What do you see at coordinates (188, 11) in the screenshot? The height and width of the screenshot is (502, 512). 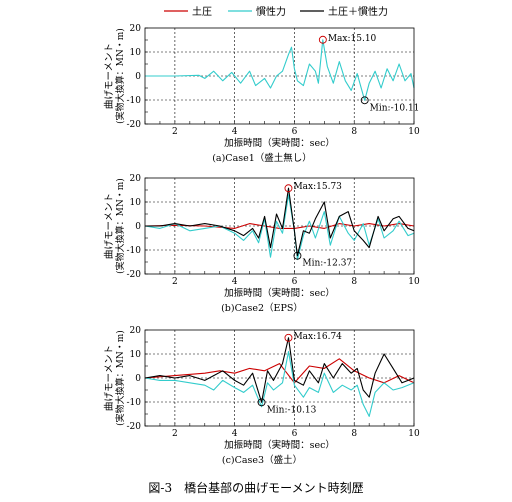 I see `legend-item-earth-pressure: 土圧` at bounding box center [188, 11].